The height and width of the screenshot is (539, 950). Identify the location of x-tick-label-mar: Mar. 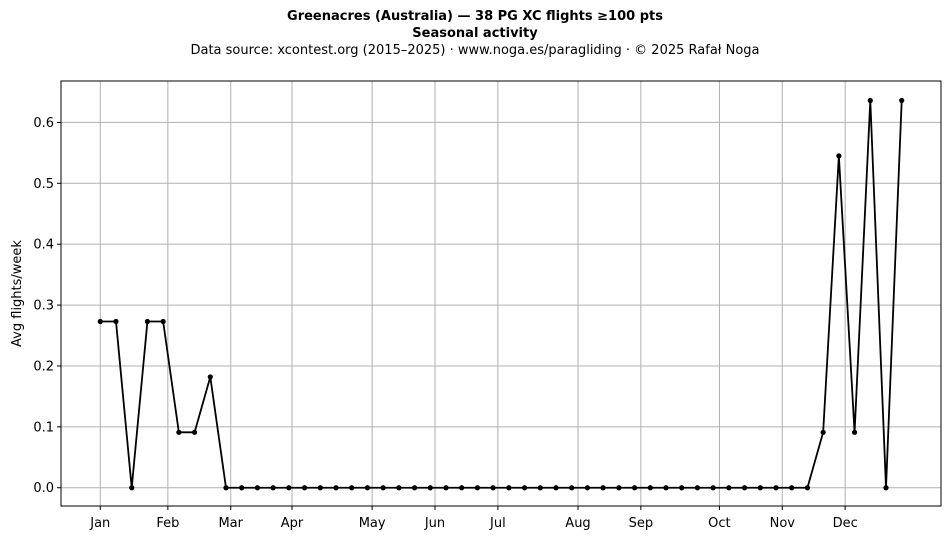
(230, 523).